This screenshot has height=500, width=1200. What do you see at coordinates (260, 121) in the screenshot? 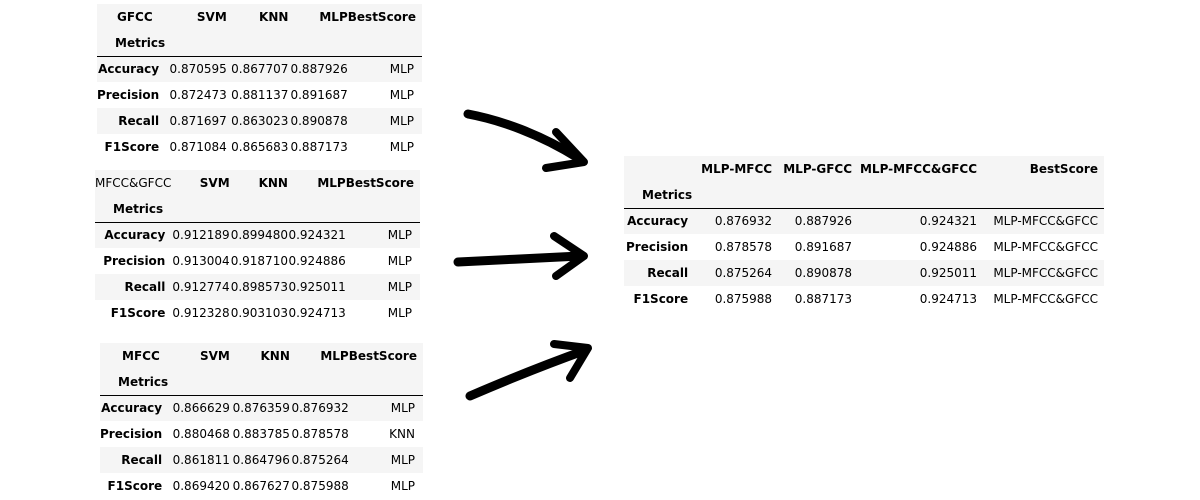
I see `cell: 0.863023` at bounding box center [260, 121].